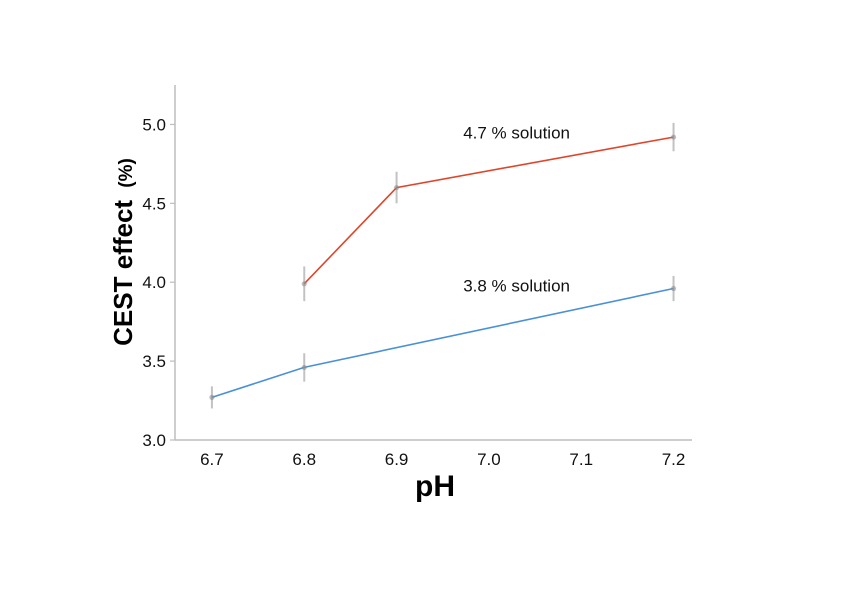 The height and width of the screenshot is (595, 842). Describe the element at coordinates (581, 459) in the screenshot. I see `x-tick-label: 7.1` at that location.